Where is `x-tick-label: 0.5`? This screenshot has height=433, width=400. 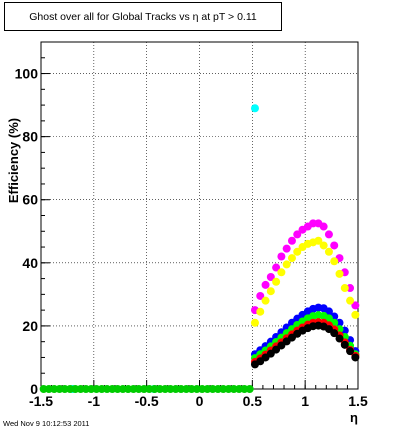
x-tick-label: 0.5 is located at coordinates (253, 401).